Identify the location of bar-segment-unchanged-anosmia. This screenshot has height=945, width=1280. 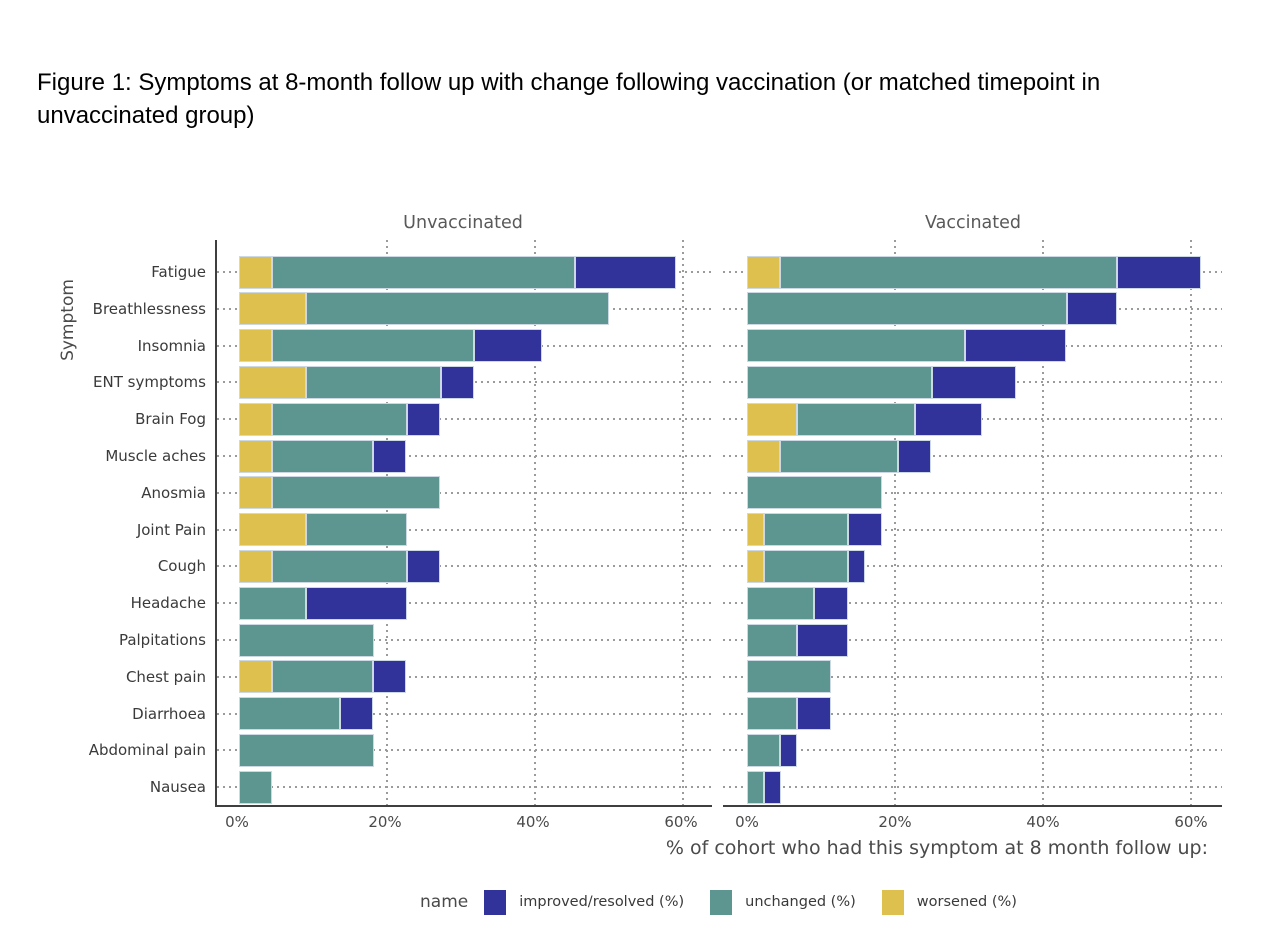
(356, 493).